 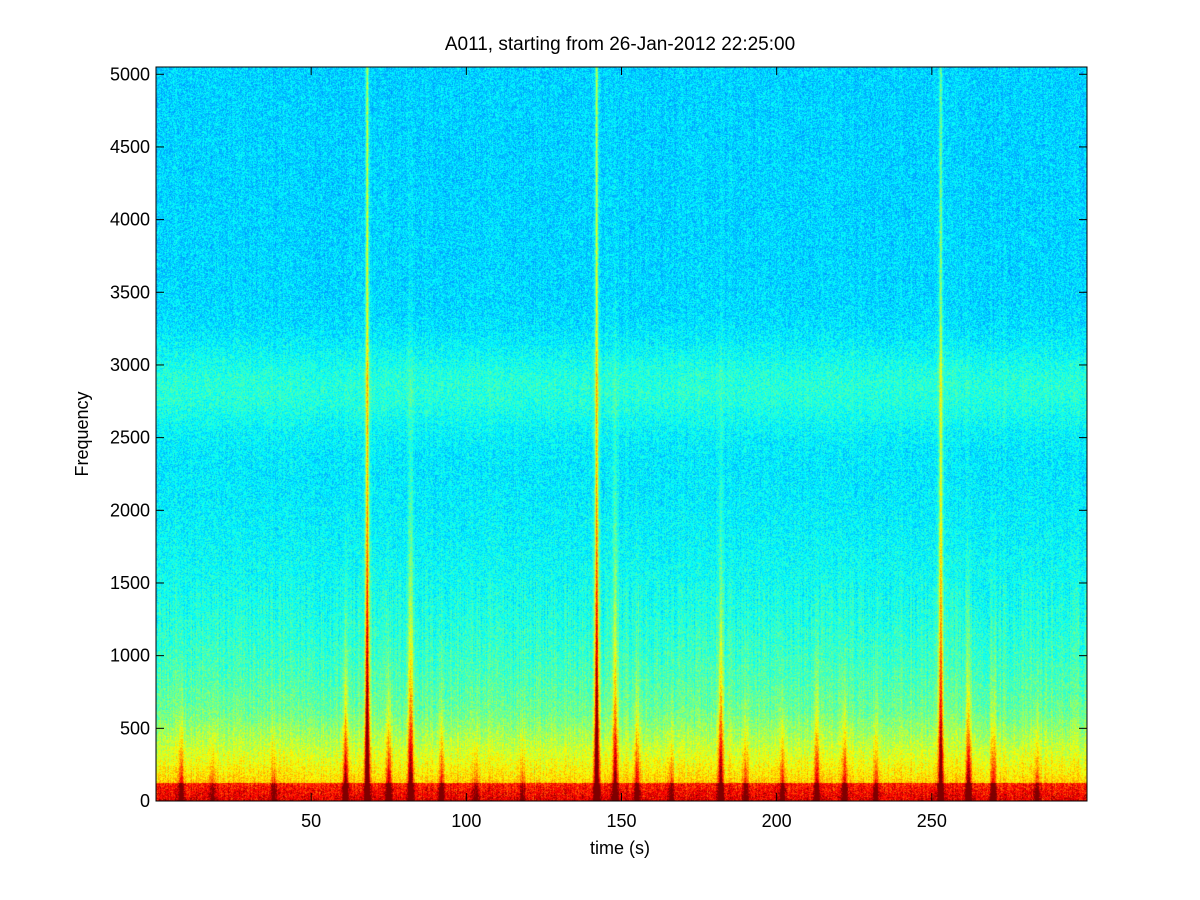 I want to click on y-tick-label: 4000, so click(x=130, y=220).